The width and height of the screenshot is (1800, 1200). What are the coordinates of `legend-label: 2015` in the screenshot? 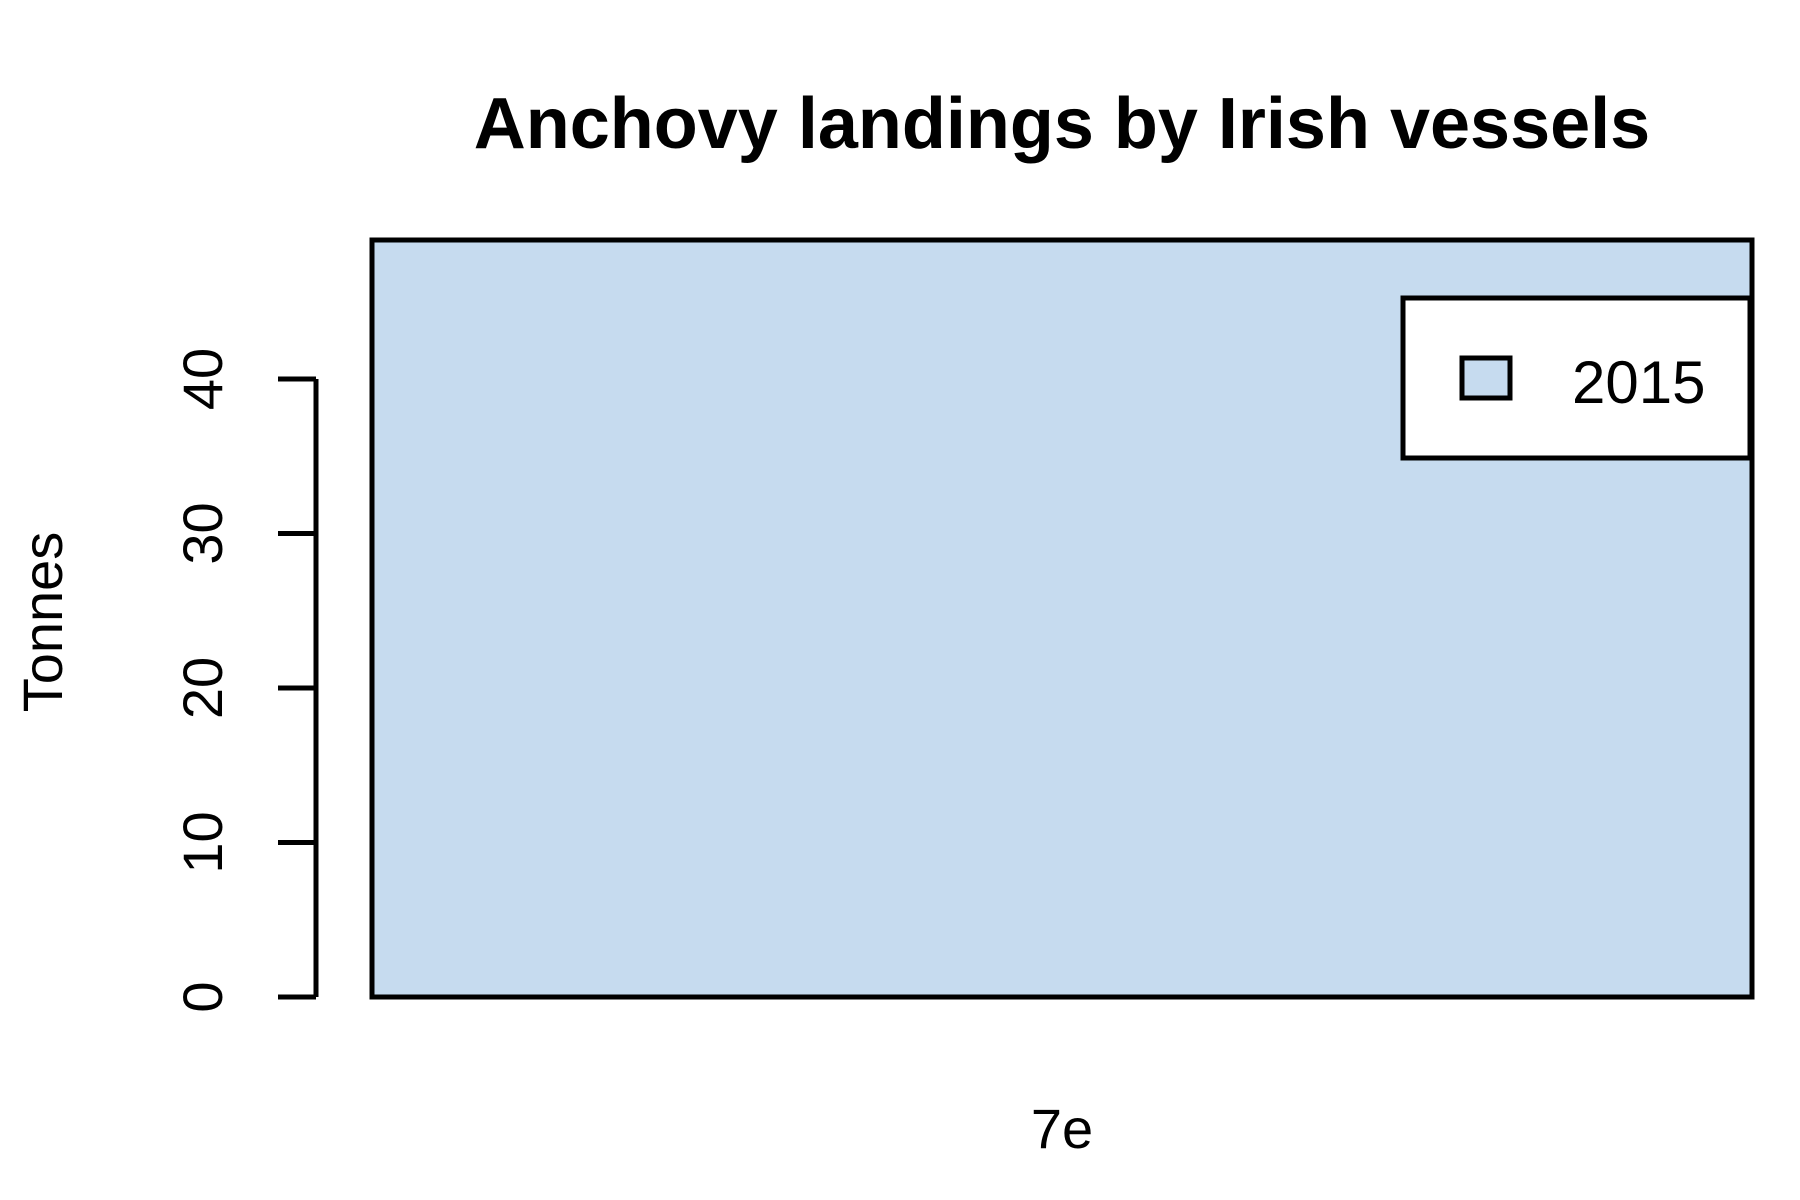 It's located at (1638, 382).